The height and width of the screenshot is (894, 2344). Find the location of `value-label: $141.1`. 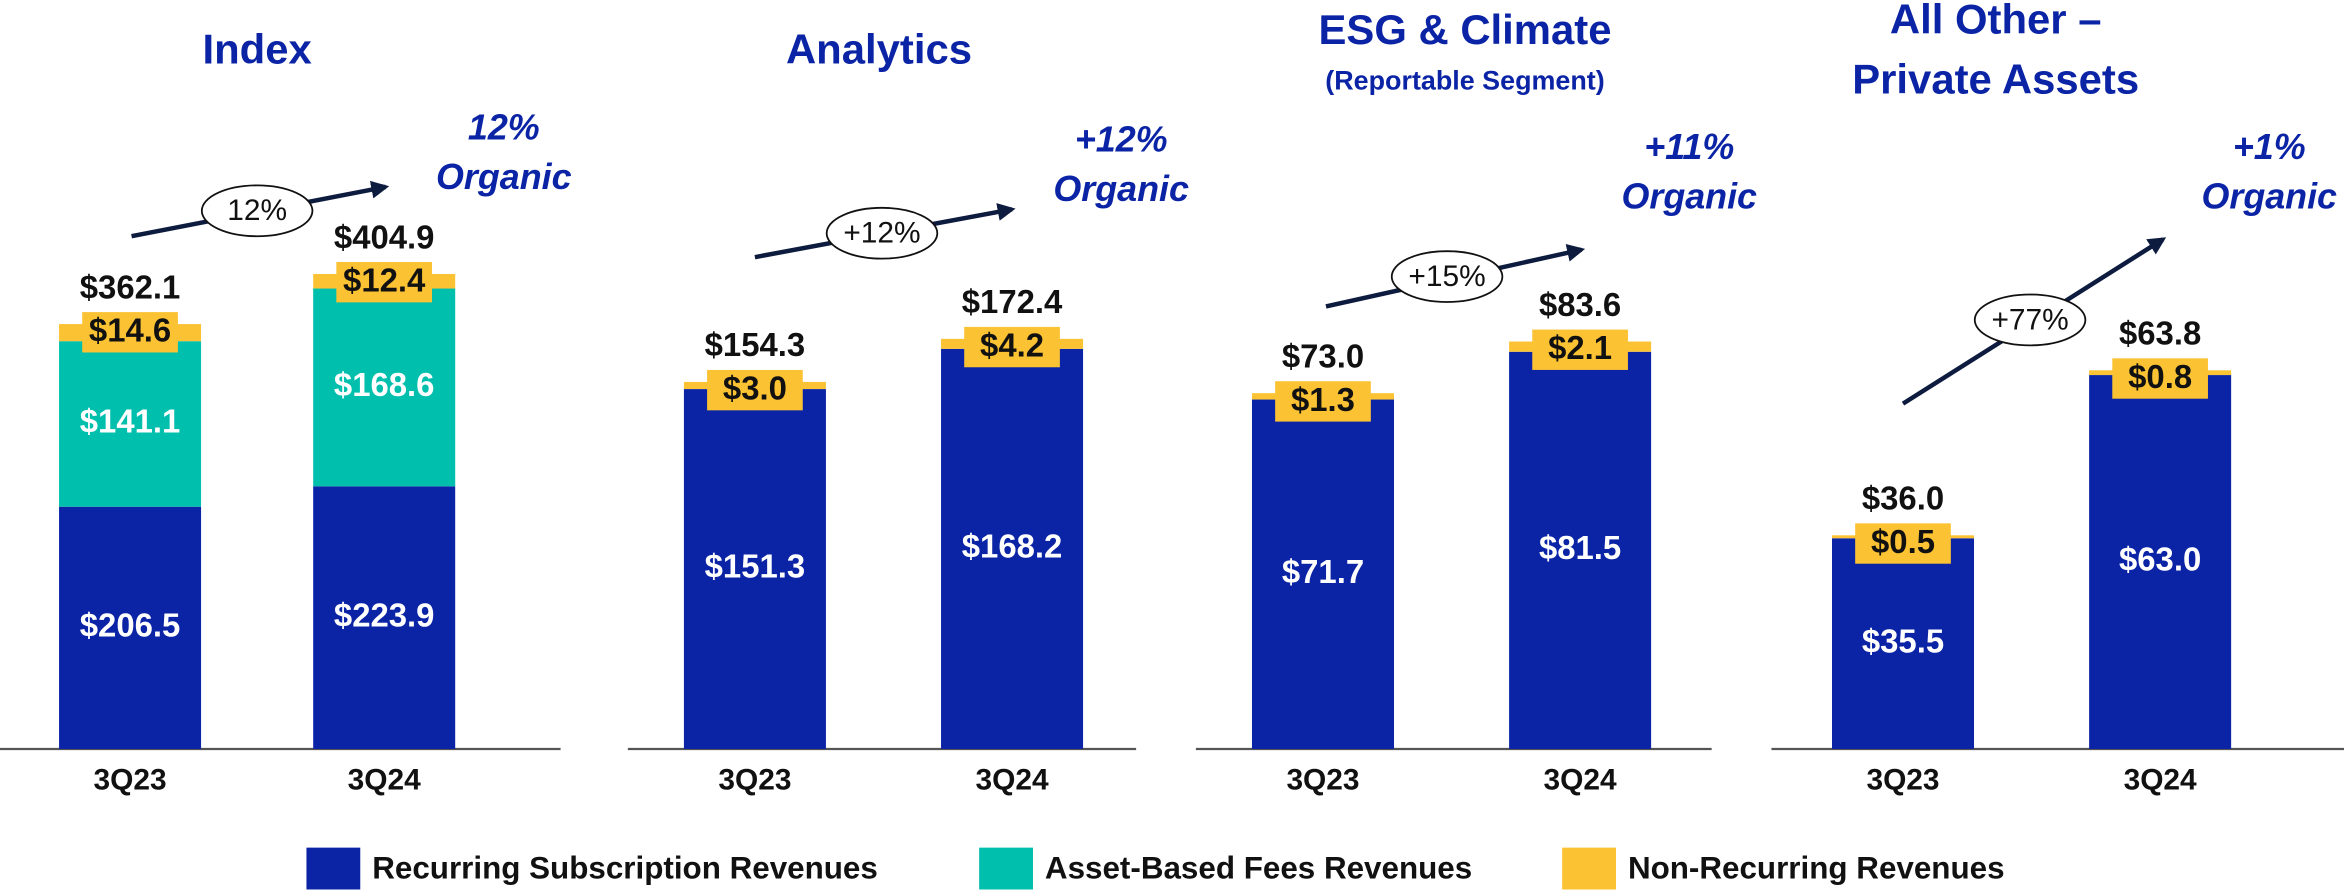

value-label: $141.1 is located at coordinates (130, 421).